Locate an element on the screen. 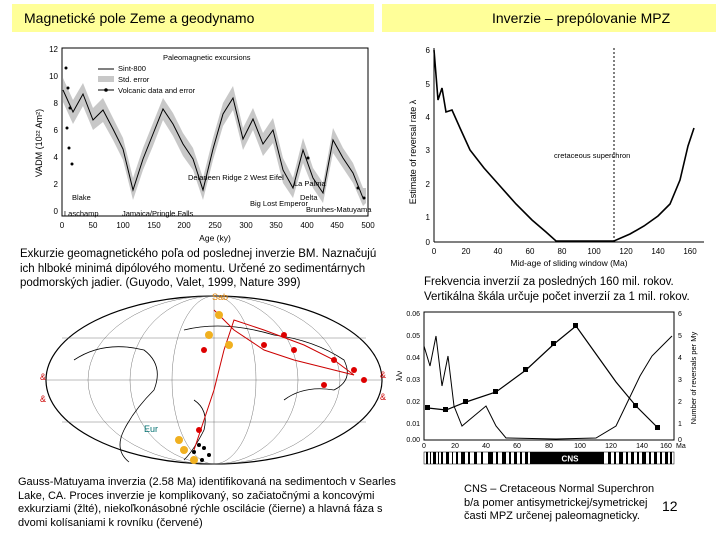 Image resolution: width=720 pixels, height=540 pixels. vadm-annotation: La Palma is located at coordinates (310, 183).